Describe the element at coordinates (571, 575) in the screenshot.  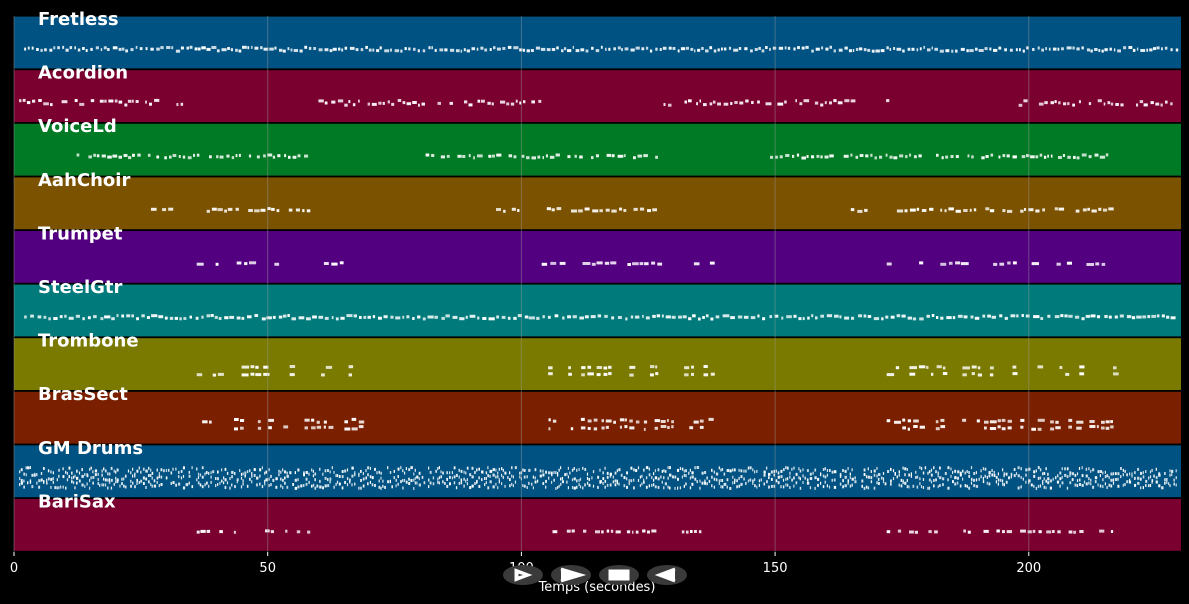
I see `forward-button` at that location.